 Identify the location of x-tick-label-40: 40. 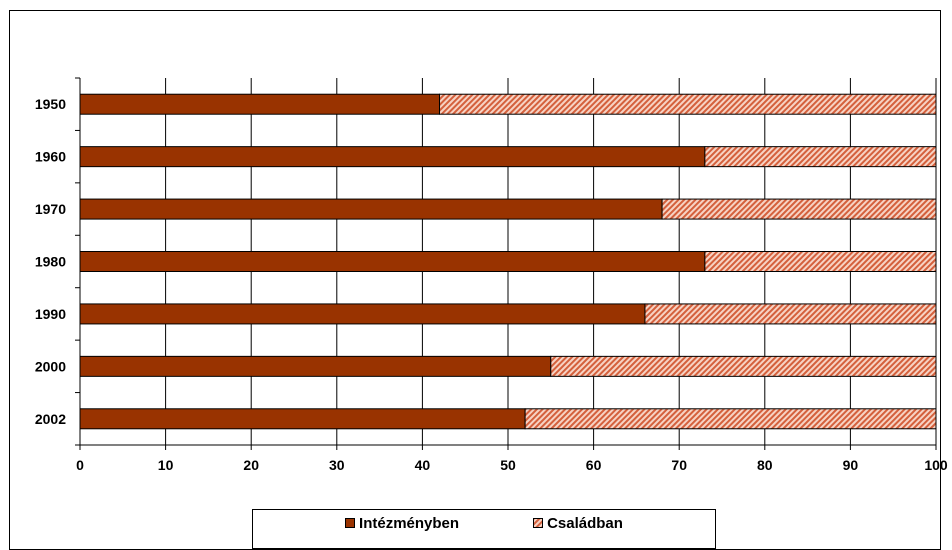
(423, 465).